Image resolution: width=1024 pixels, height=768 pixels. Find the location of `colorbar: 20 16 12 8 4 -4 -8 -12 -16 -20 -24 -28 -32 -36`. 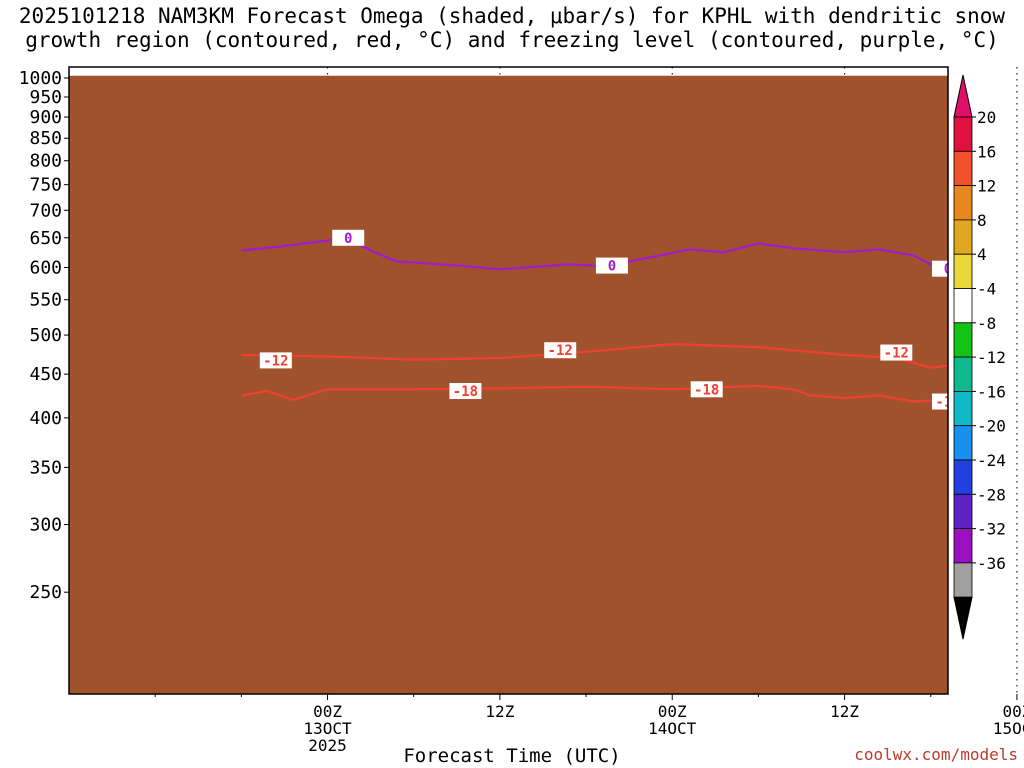

colorbar: 20 16 12 8 4 -4 -8 -12 -16 -20 -24 -28 -32 -36 is located at coordinates (979, 357).